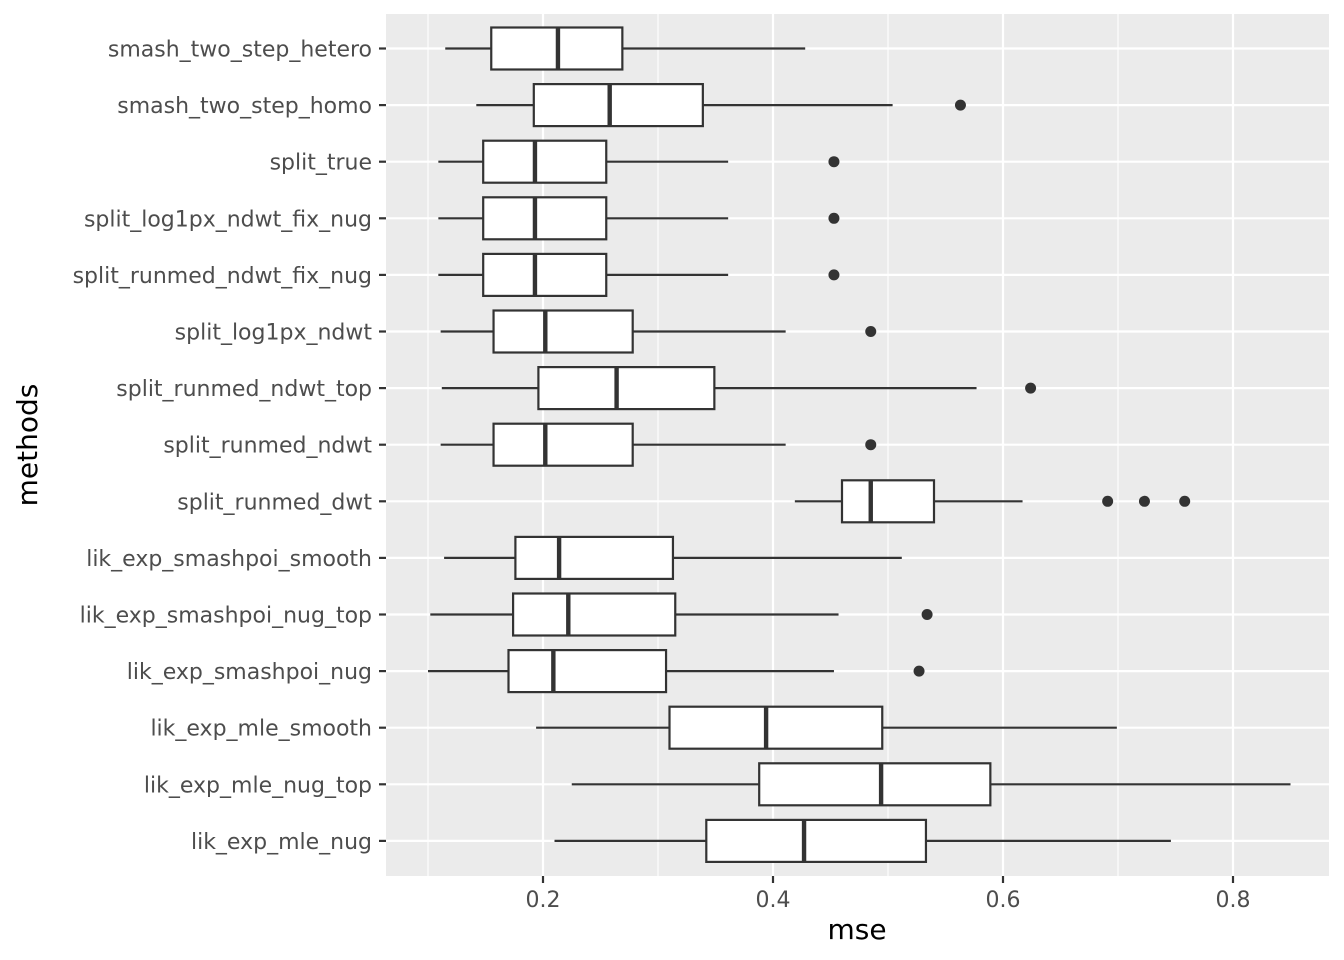 The image size is (1344, 960). Describe the element at coordinates (228, 219) in the screenshot. I see `y-tick-label: split_log1px_ndwt_fix_nug` at that location.